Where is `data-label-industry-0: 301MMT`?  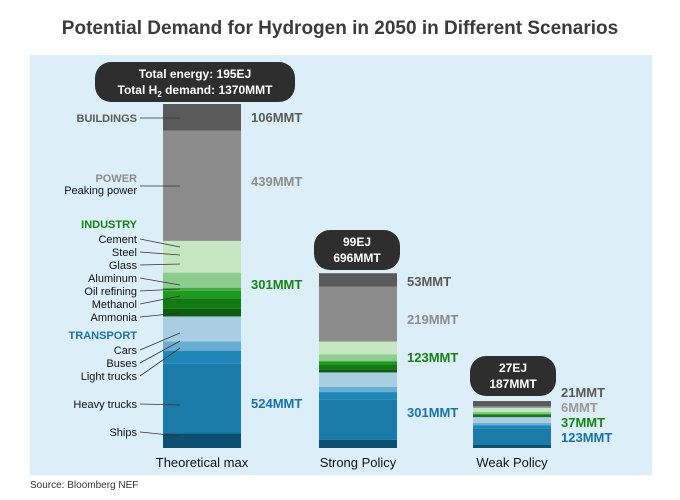
data-label-industry-0: 301MMT is located at coordinates (276, 284).